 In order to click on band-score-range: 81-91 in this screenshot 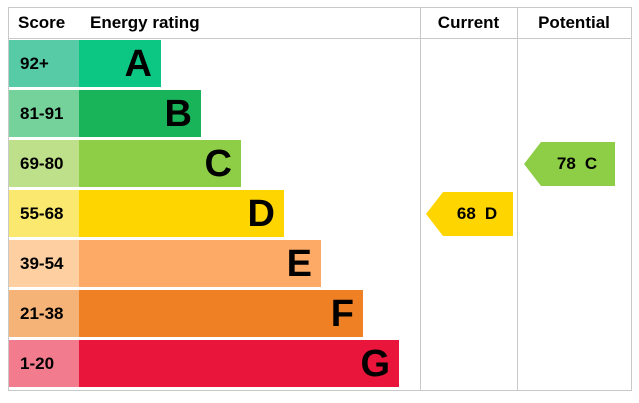, I will do `click(42, 113)`.